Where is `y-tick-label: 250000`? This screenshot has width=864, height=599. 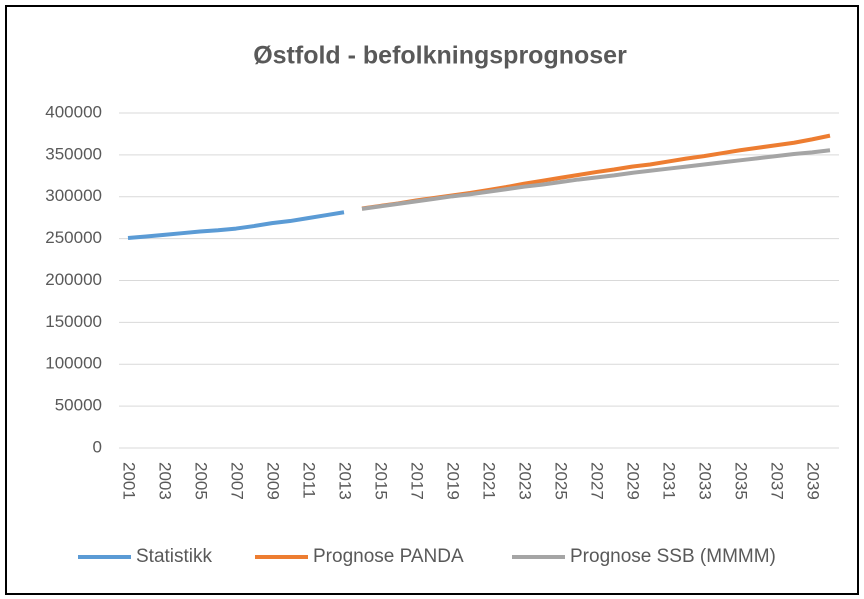
y-tick-label: 250000 is located at coordinates (73, 237).